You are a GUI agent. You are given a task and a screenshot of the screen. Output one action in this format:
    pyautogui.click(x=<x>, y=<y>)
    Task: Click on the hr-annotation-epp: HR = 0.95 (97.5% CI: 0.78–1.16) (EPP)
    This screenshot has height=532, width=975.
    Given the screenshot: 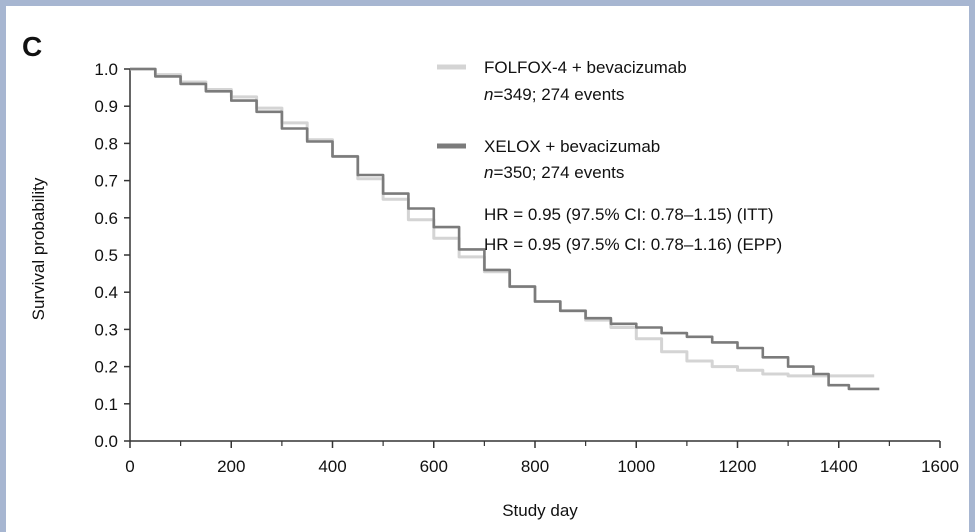 What is the action you would take?
    pyautogui.click(x=633, y=244)
    